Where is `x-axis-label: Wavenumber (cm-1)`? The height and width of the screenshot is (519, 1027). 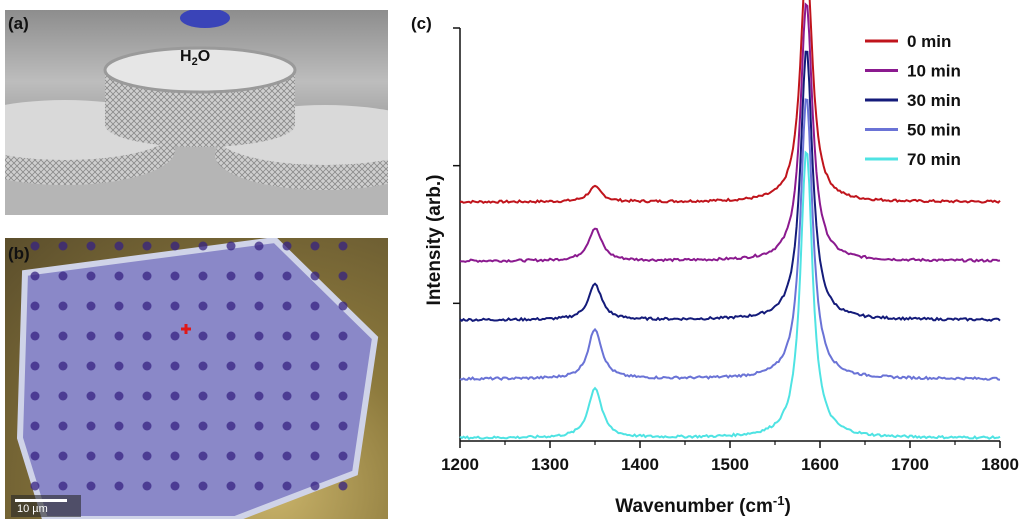
x-axis-label: Wavenumber (cm-1) is located at coordinates (703, 505).